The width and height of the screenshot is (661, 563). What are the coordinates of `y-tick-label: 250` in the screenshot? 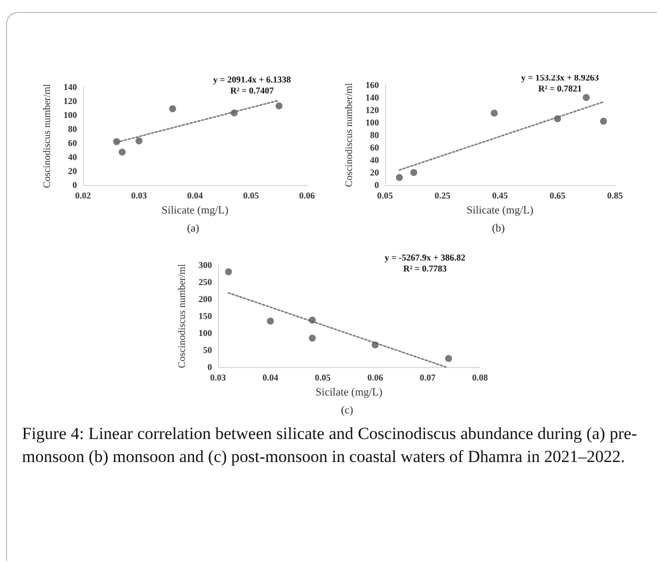 It's located at (205, 282).